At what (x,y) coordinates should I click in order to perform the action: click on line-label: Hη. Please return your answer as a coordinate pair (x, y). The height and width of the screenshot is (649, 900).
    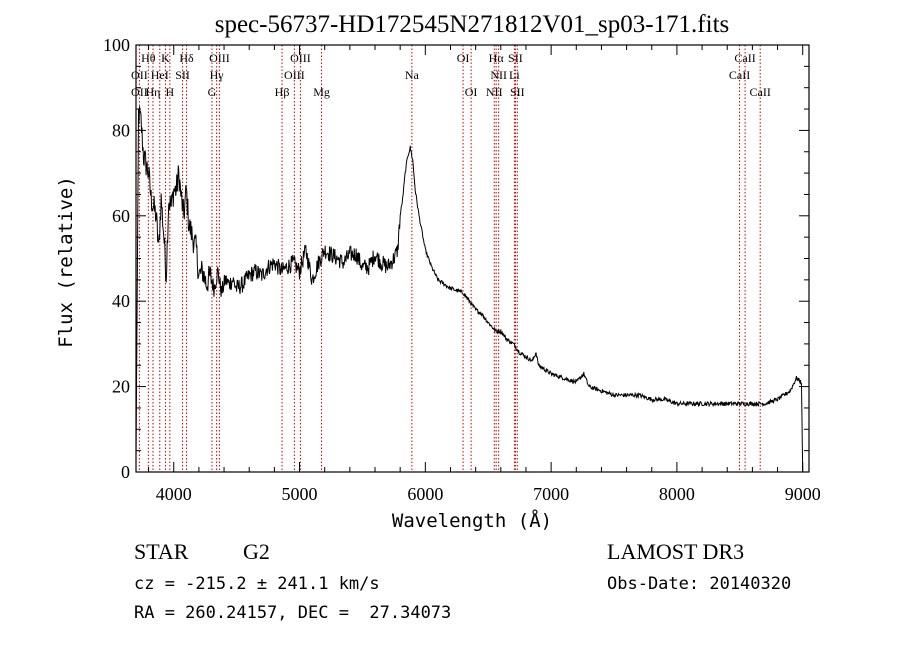
    Looking at the image, I should click on (153, 92).